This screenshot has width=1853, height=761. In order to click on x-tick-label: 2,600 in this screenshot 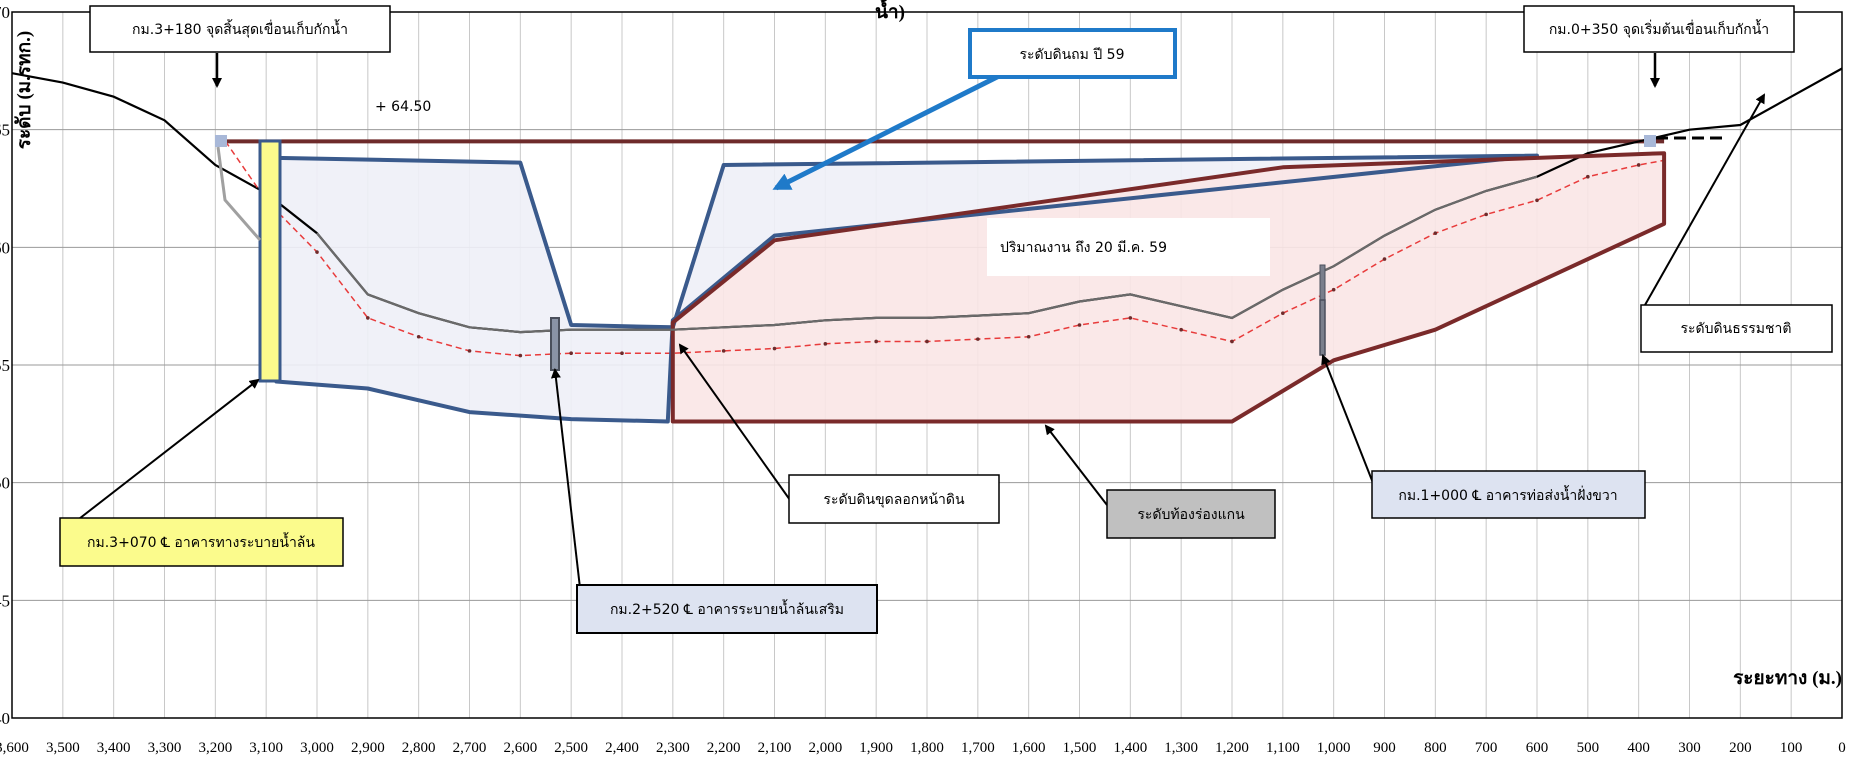, I will do `click(520, 748)`.